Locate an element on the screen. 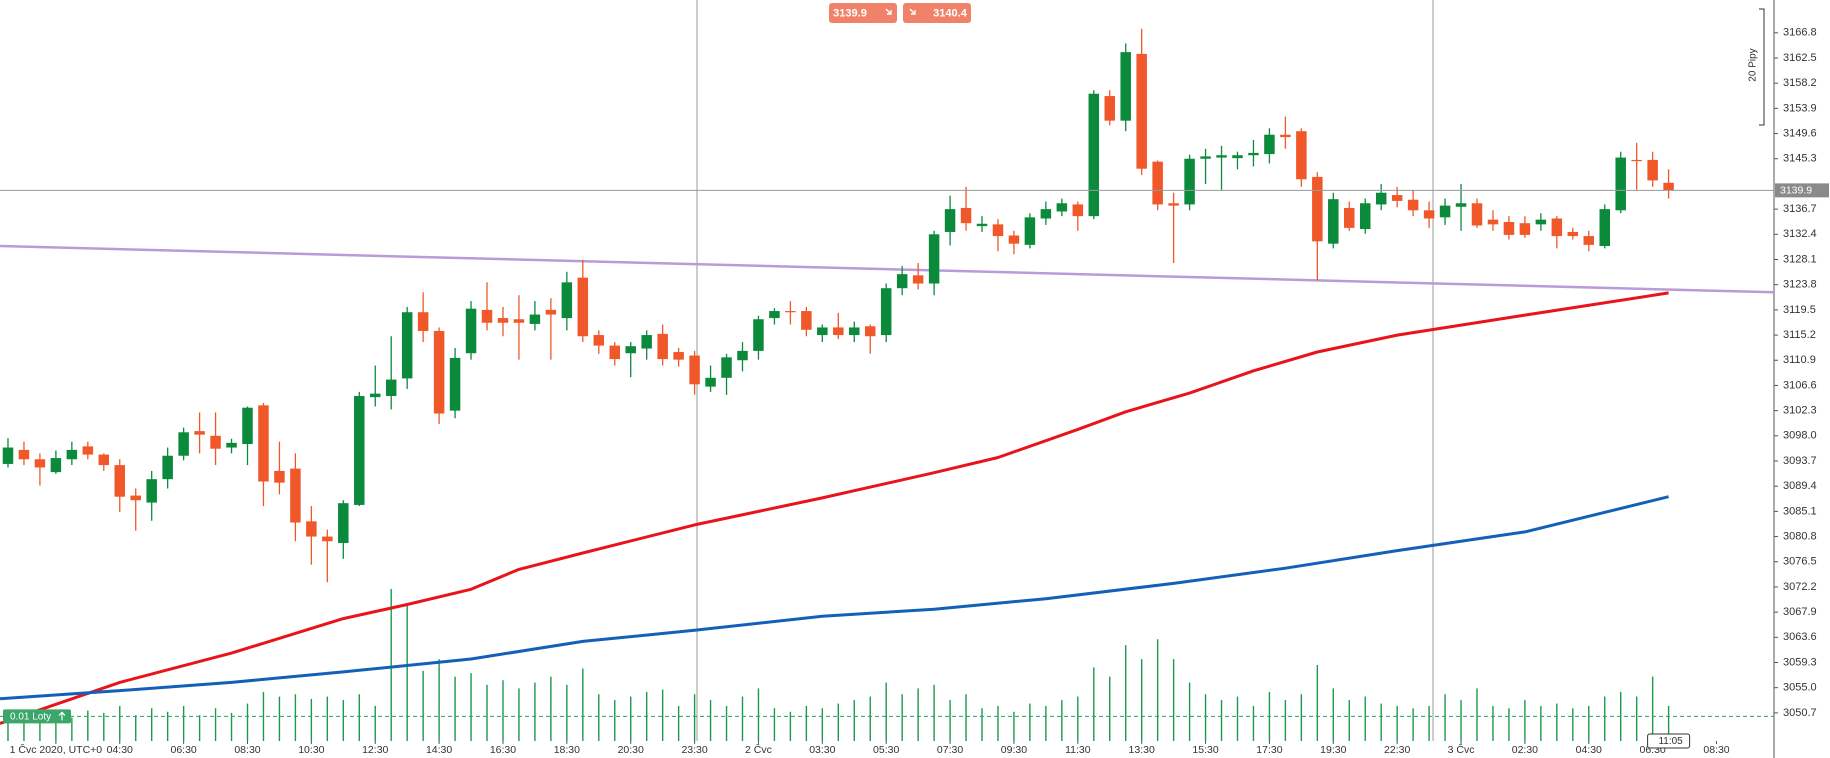 The width and height of the screenshot is (1830, 758). y-tick-label: 3076.5 is located at coordinates (1800, 562).